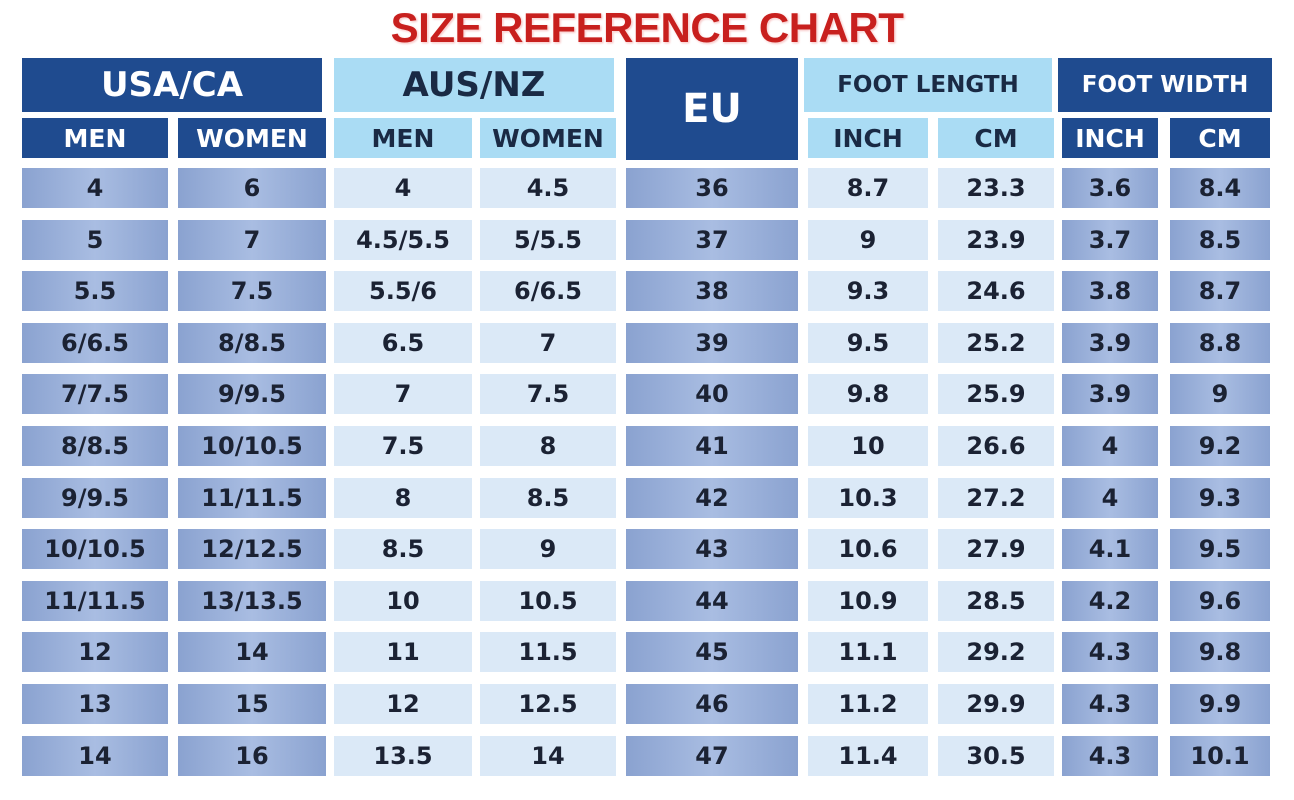 The image size is (1294, 800). What do you see at coordinates (252, 342) in the screenshot?
I see `table-cell: 8/8.5` at bounding box center [252, 342].